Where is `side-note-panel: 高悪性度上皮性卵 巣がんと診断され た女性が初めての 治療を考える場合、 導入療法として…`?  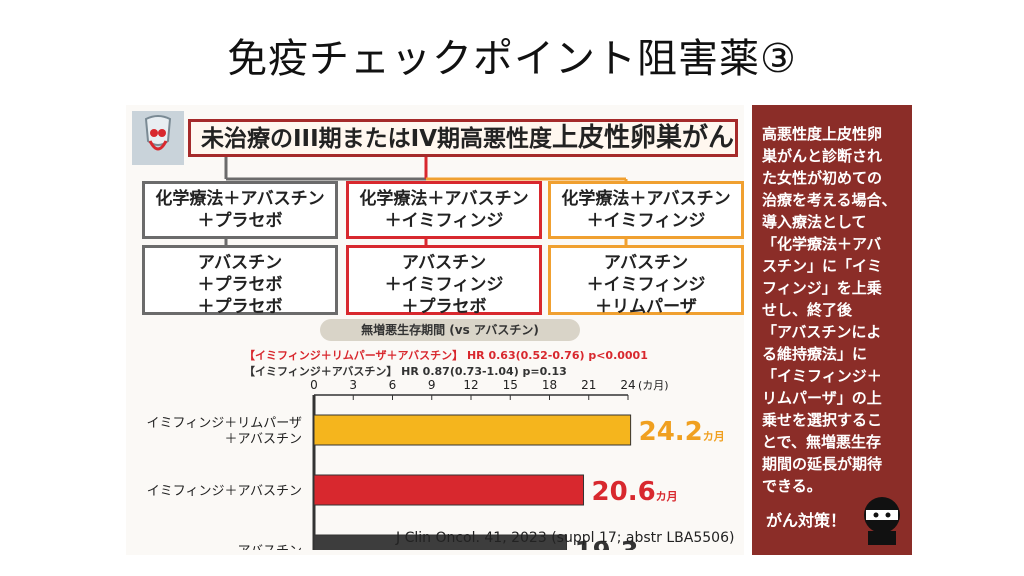 side-note-panel: 高悪性度上皮性卵 巣がんと診断され た女性が初めての 治療を考える場合、 導入療法として… is located at coordinates (832, 330).